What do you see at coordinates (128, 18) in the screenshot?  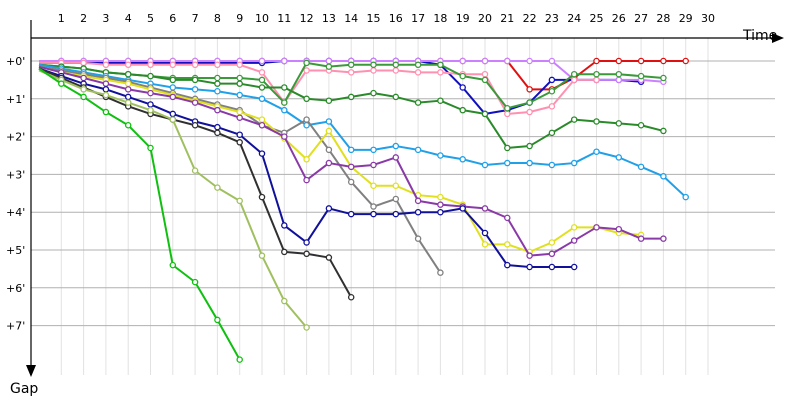 I see `x-tick-label: 4` at bounding box center [128, 18].